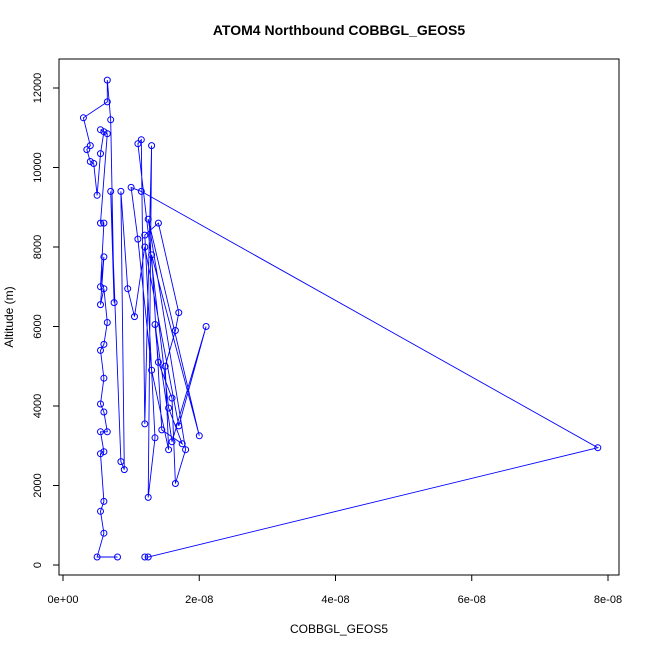 This screenshot has width=650, height=650. I want to click on y-tick-label: 4000, so click(38, 406).